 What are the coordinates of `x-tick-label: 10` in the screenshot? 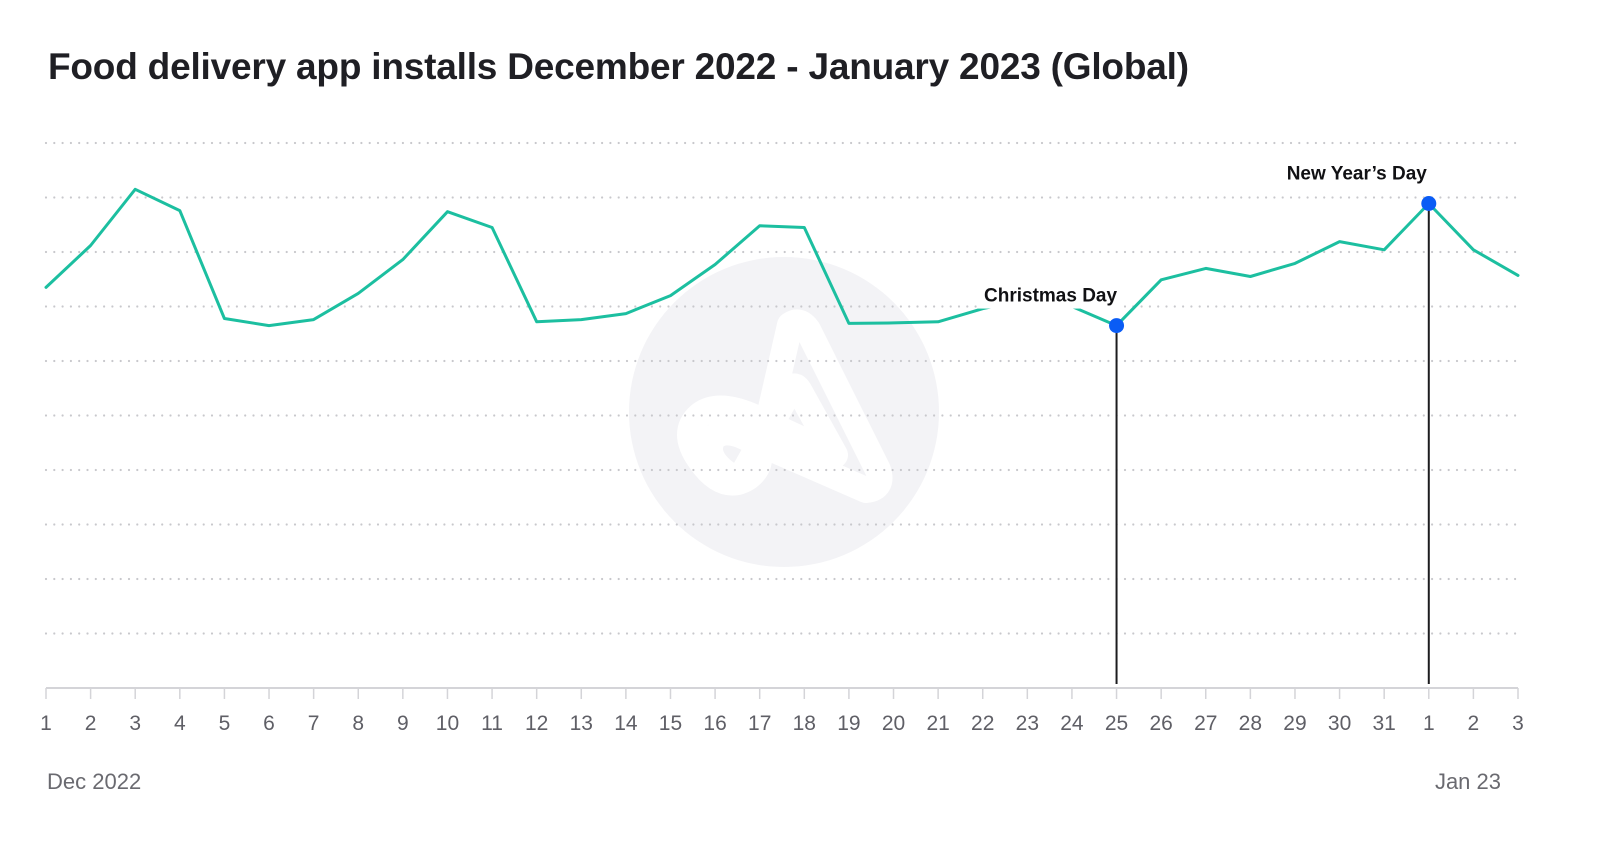 It's located at (447, 723).